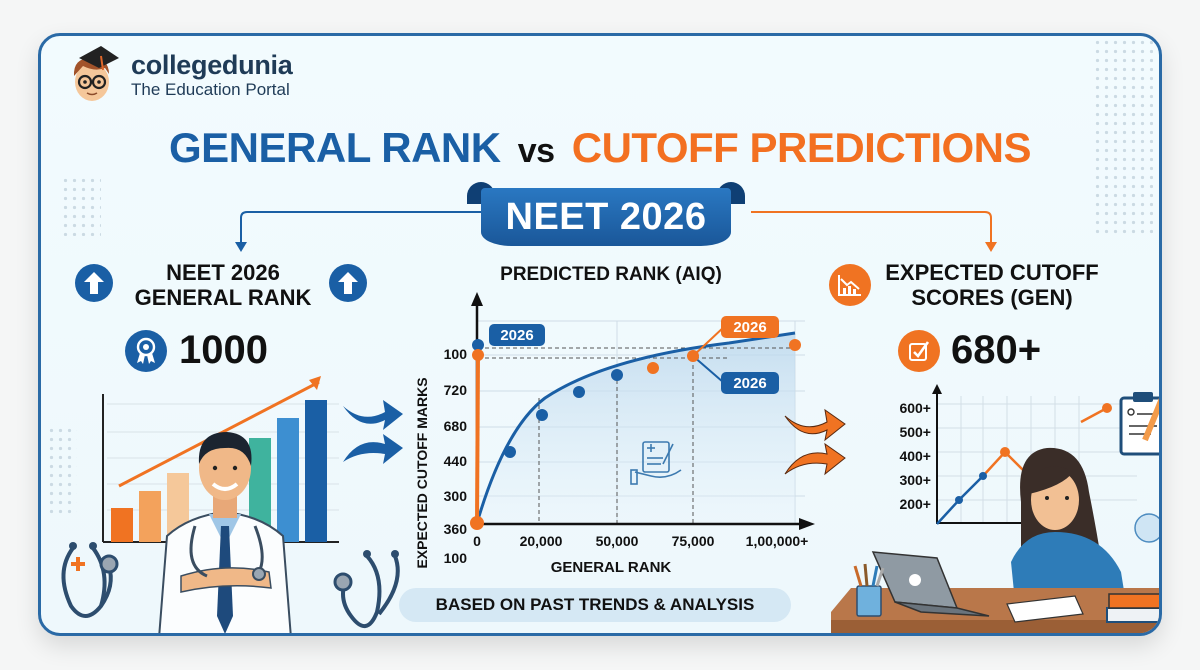 The image size is (1200, 670). Describe the element at coordinates (995, 508) in the screenshot. I see `cutoff-trend-mini-chart: 600+ 500+ 400+ 300+ 200+` at that location.